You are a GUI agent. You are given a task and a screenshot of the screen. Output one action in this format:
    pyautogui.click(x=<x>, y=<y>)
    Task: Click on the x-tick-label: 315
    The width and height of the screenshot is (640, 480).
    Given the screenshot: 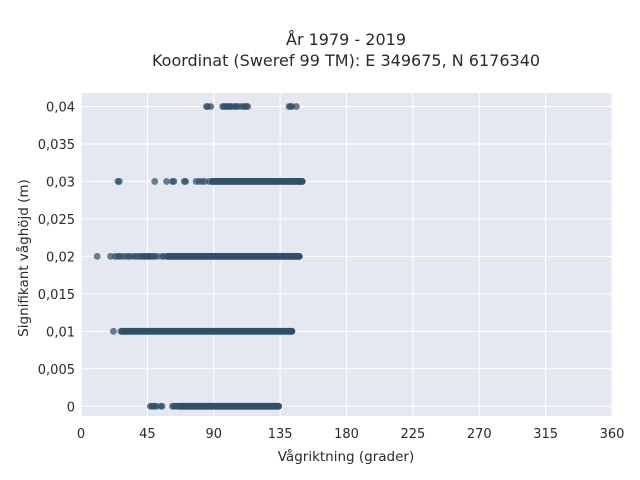 What is the action you would take?
    pyautogui.click(x=545, y=434)
    